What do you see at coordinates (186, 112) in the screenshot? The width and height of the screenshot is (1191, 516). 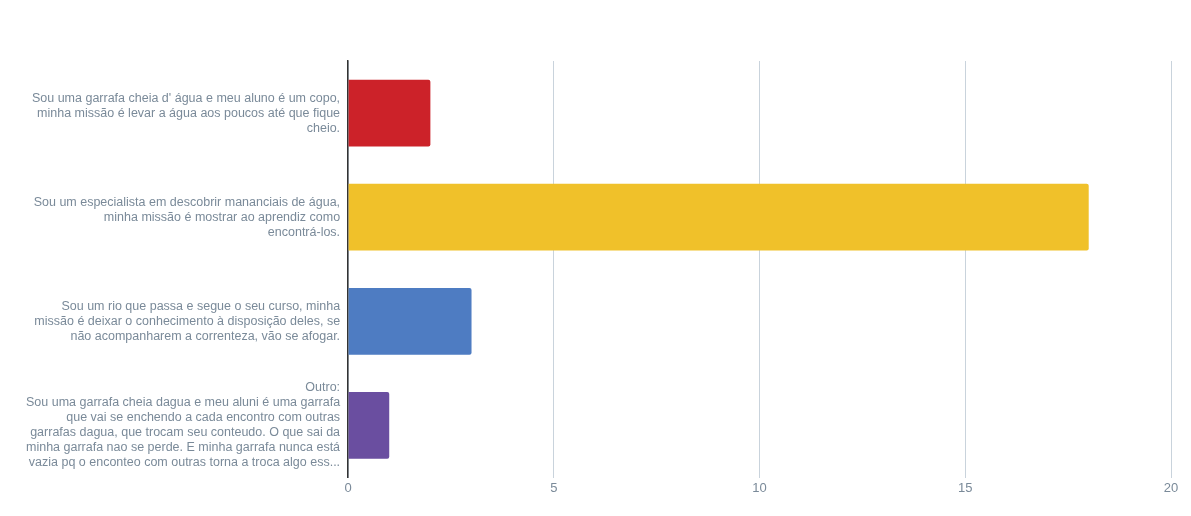 I see `y-tick-label: Sou uma garrafa cheia d' água e meu aluno é um copo, minha missão é levar a água aos poucos até que fique cheio.` at bounding box center [186, 112].